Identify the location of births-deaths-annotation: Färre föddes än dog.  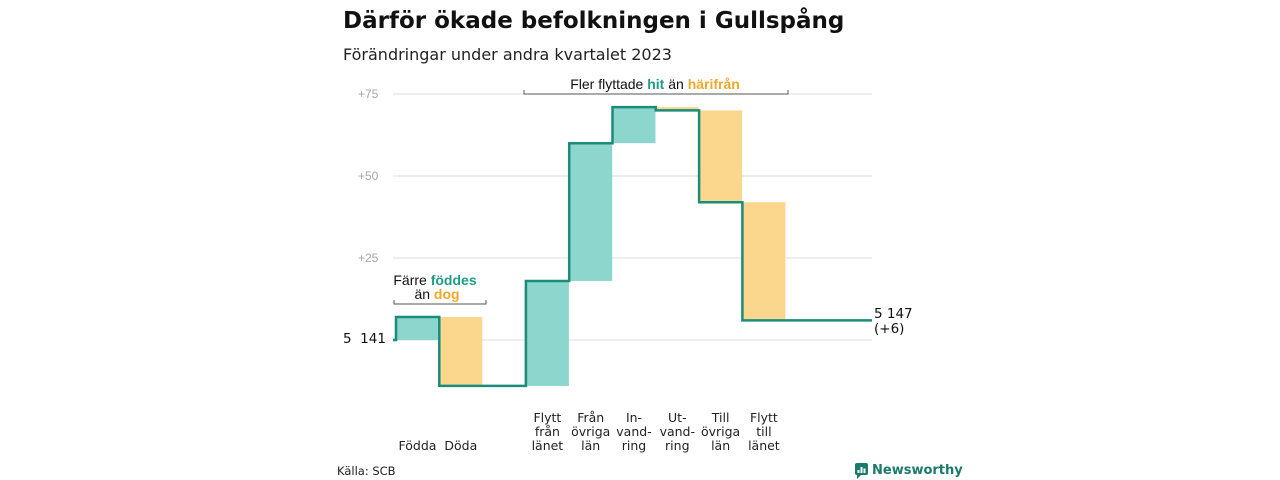
(440, 288).